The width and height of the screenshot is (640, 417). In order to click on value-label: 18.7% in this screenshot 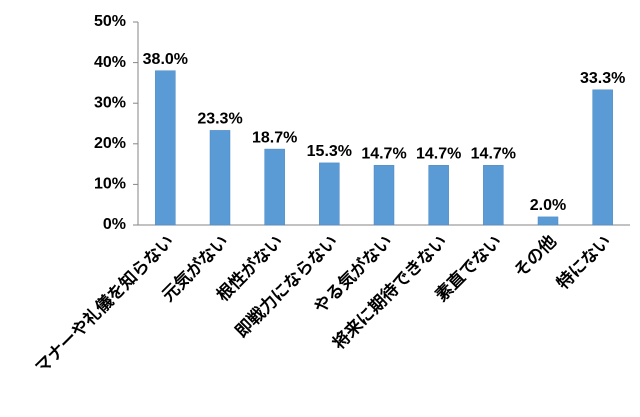, I will do `click(274, 137)`.